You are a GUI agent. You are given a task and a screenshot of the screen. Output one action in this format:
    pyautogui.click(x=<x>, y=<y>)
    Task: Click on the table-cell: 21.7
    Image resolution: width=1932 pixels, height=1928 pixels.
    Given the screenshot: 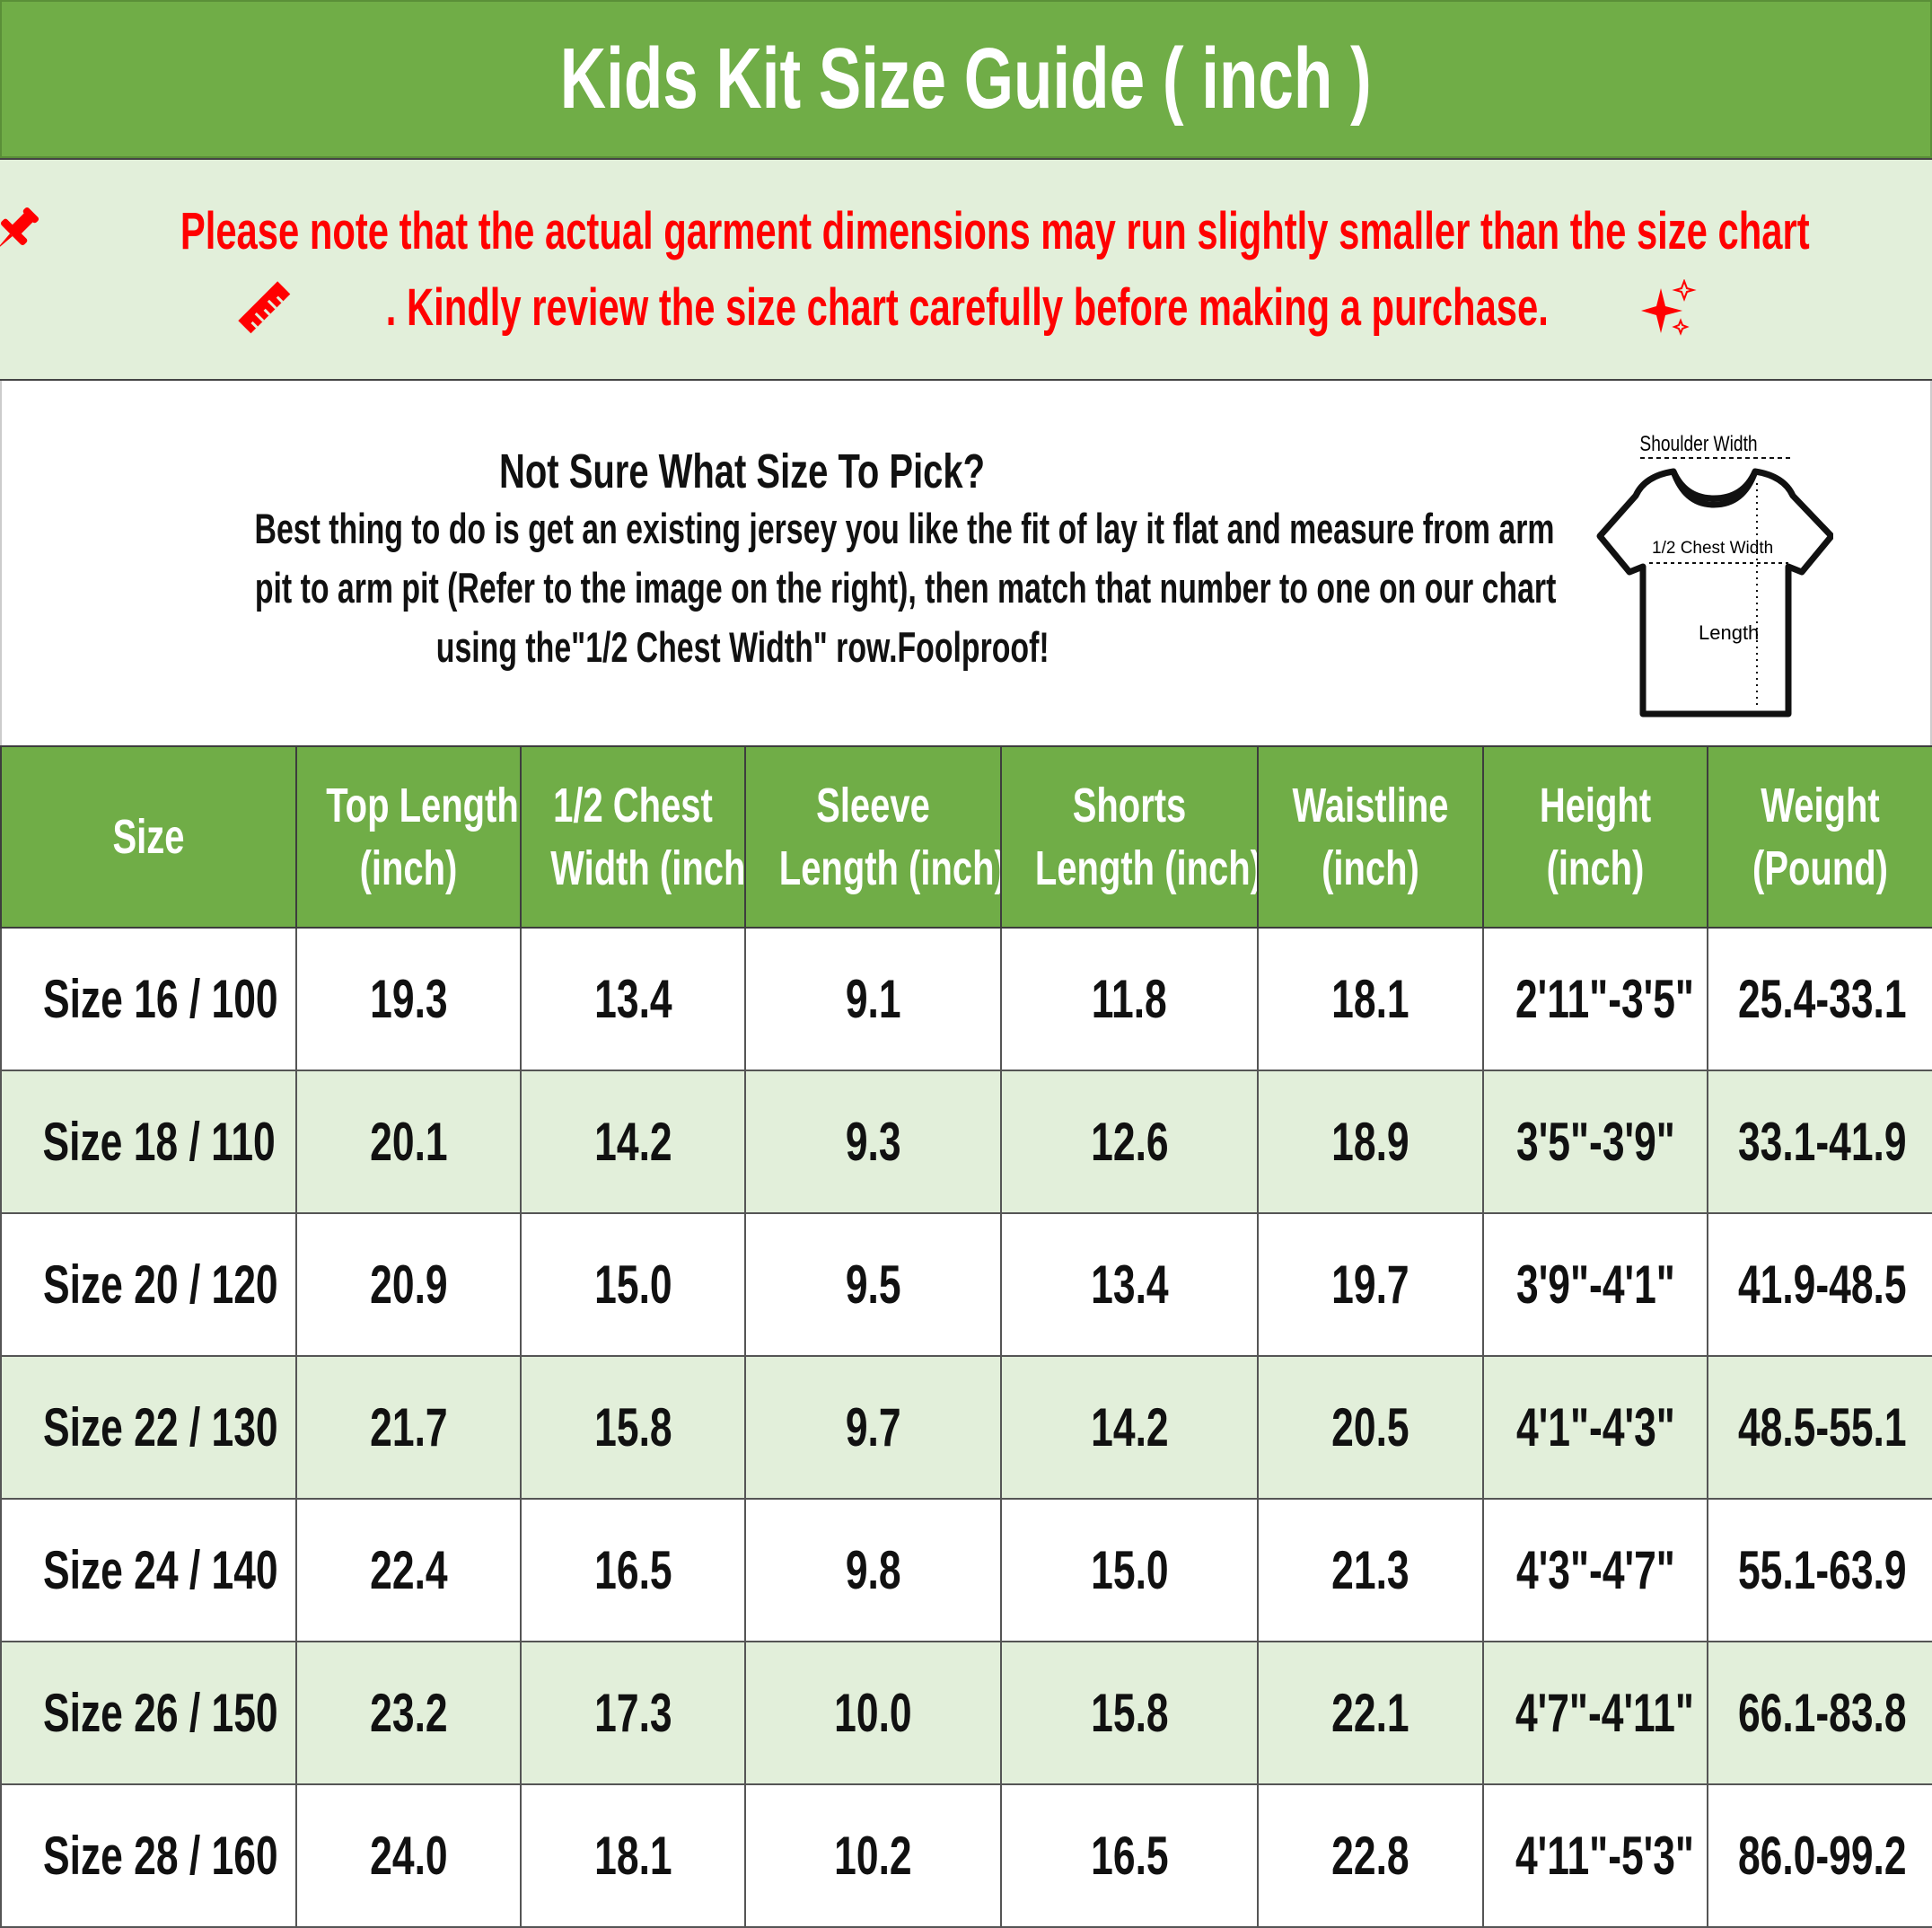 What is the action you would take?
    pyautogui.click(x=408, y=1427)
    